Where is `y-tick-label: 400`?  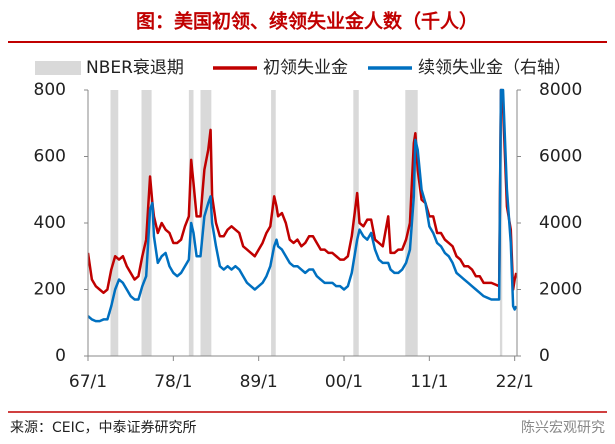
y-tick-label: 400 is located at coordinates (50, 223).